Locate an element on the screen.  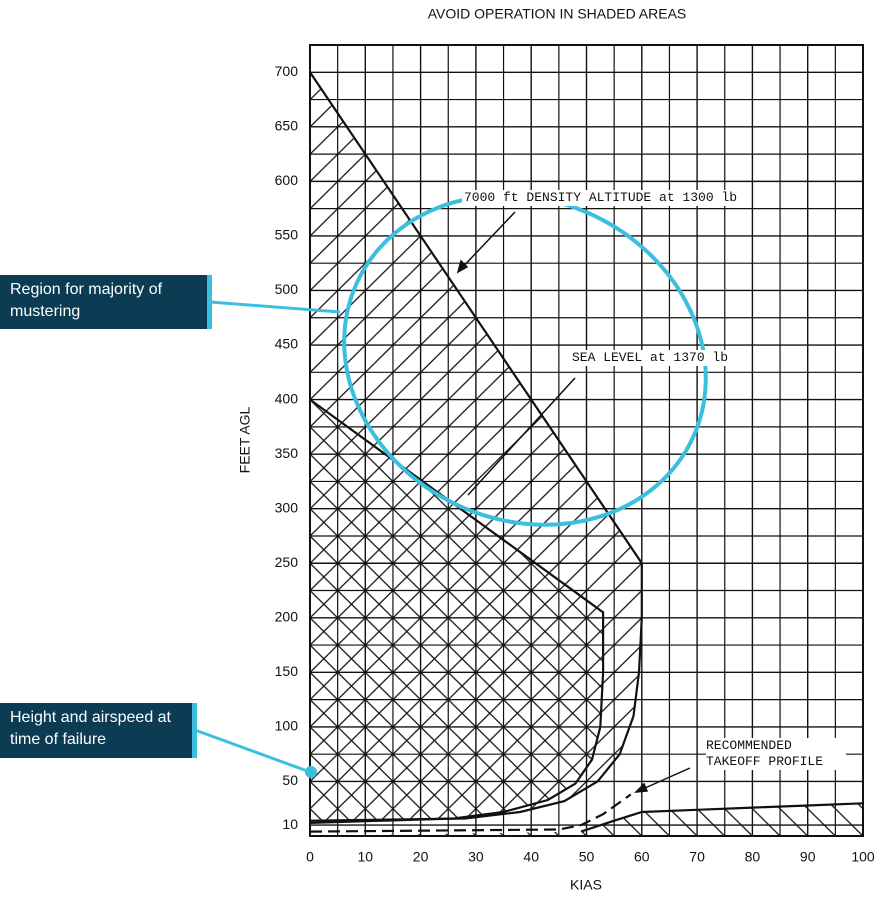
hatched-area is located at coordinates (586, 819).